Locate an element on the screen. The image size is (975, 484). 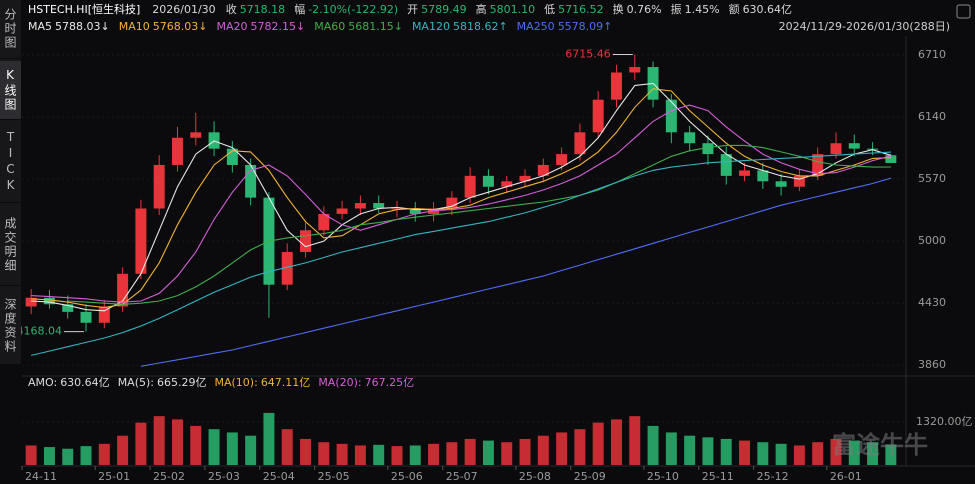
volume-tick-label: 1320.00亿 is located at coordinates (944, 421).